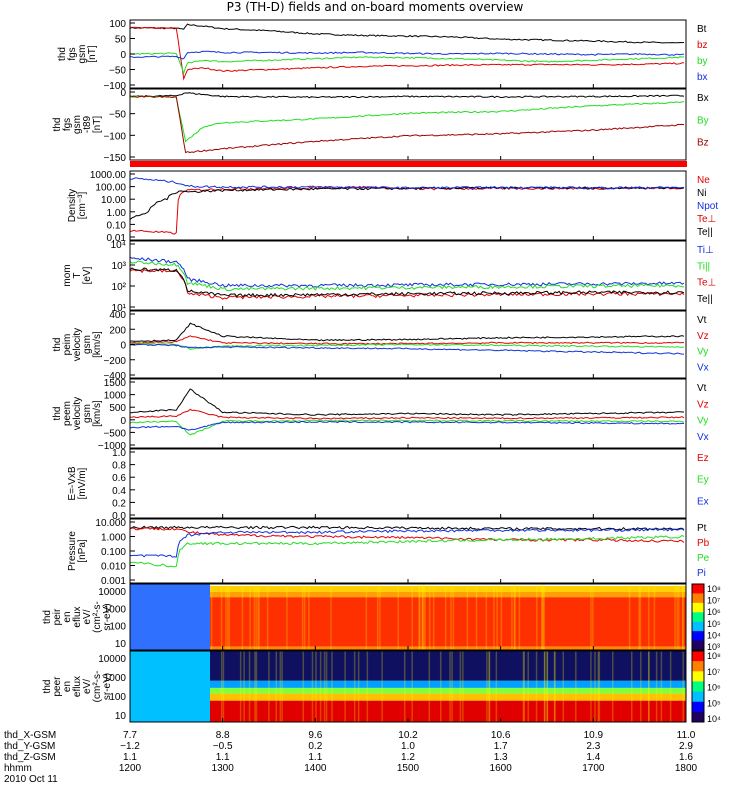 The image size is (750, 800). What do you see at coordinates (67, 686) in the screenshot?
I see `y-axis-label: en` at bounding box center [67, 686].